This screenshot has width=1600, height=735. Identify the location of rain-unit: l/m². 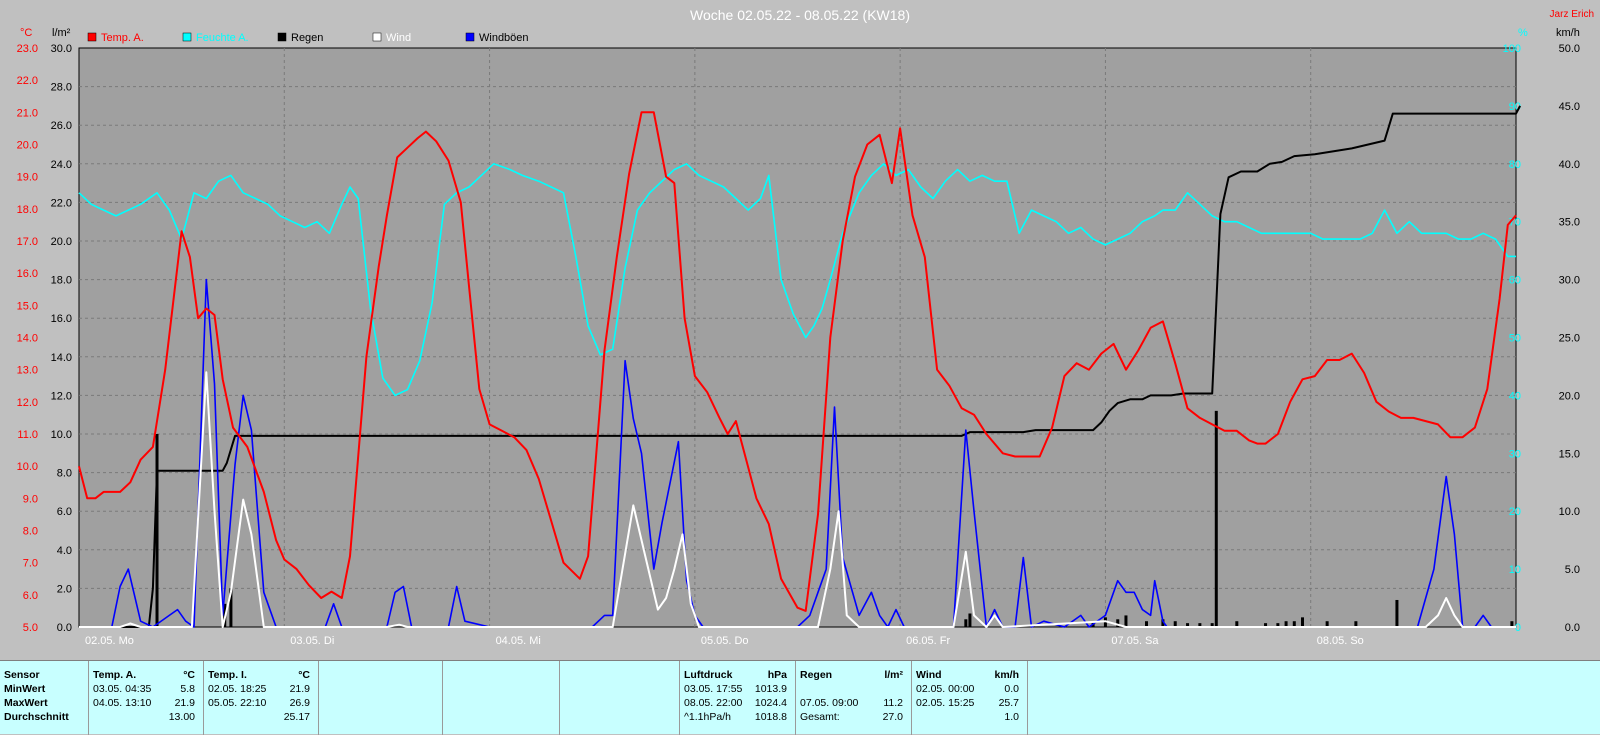
(893, 675).